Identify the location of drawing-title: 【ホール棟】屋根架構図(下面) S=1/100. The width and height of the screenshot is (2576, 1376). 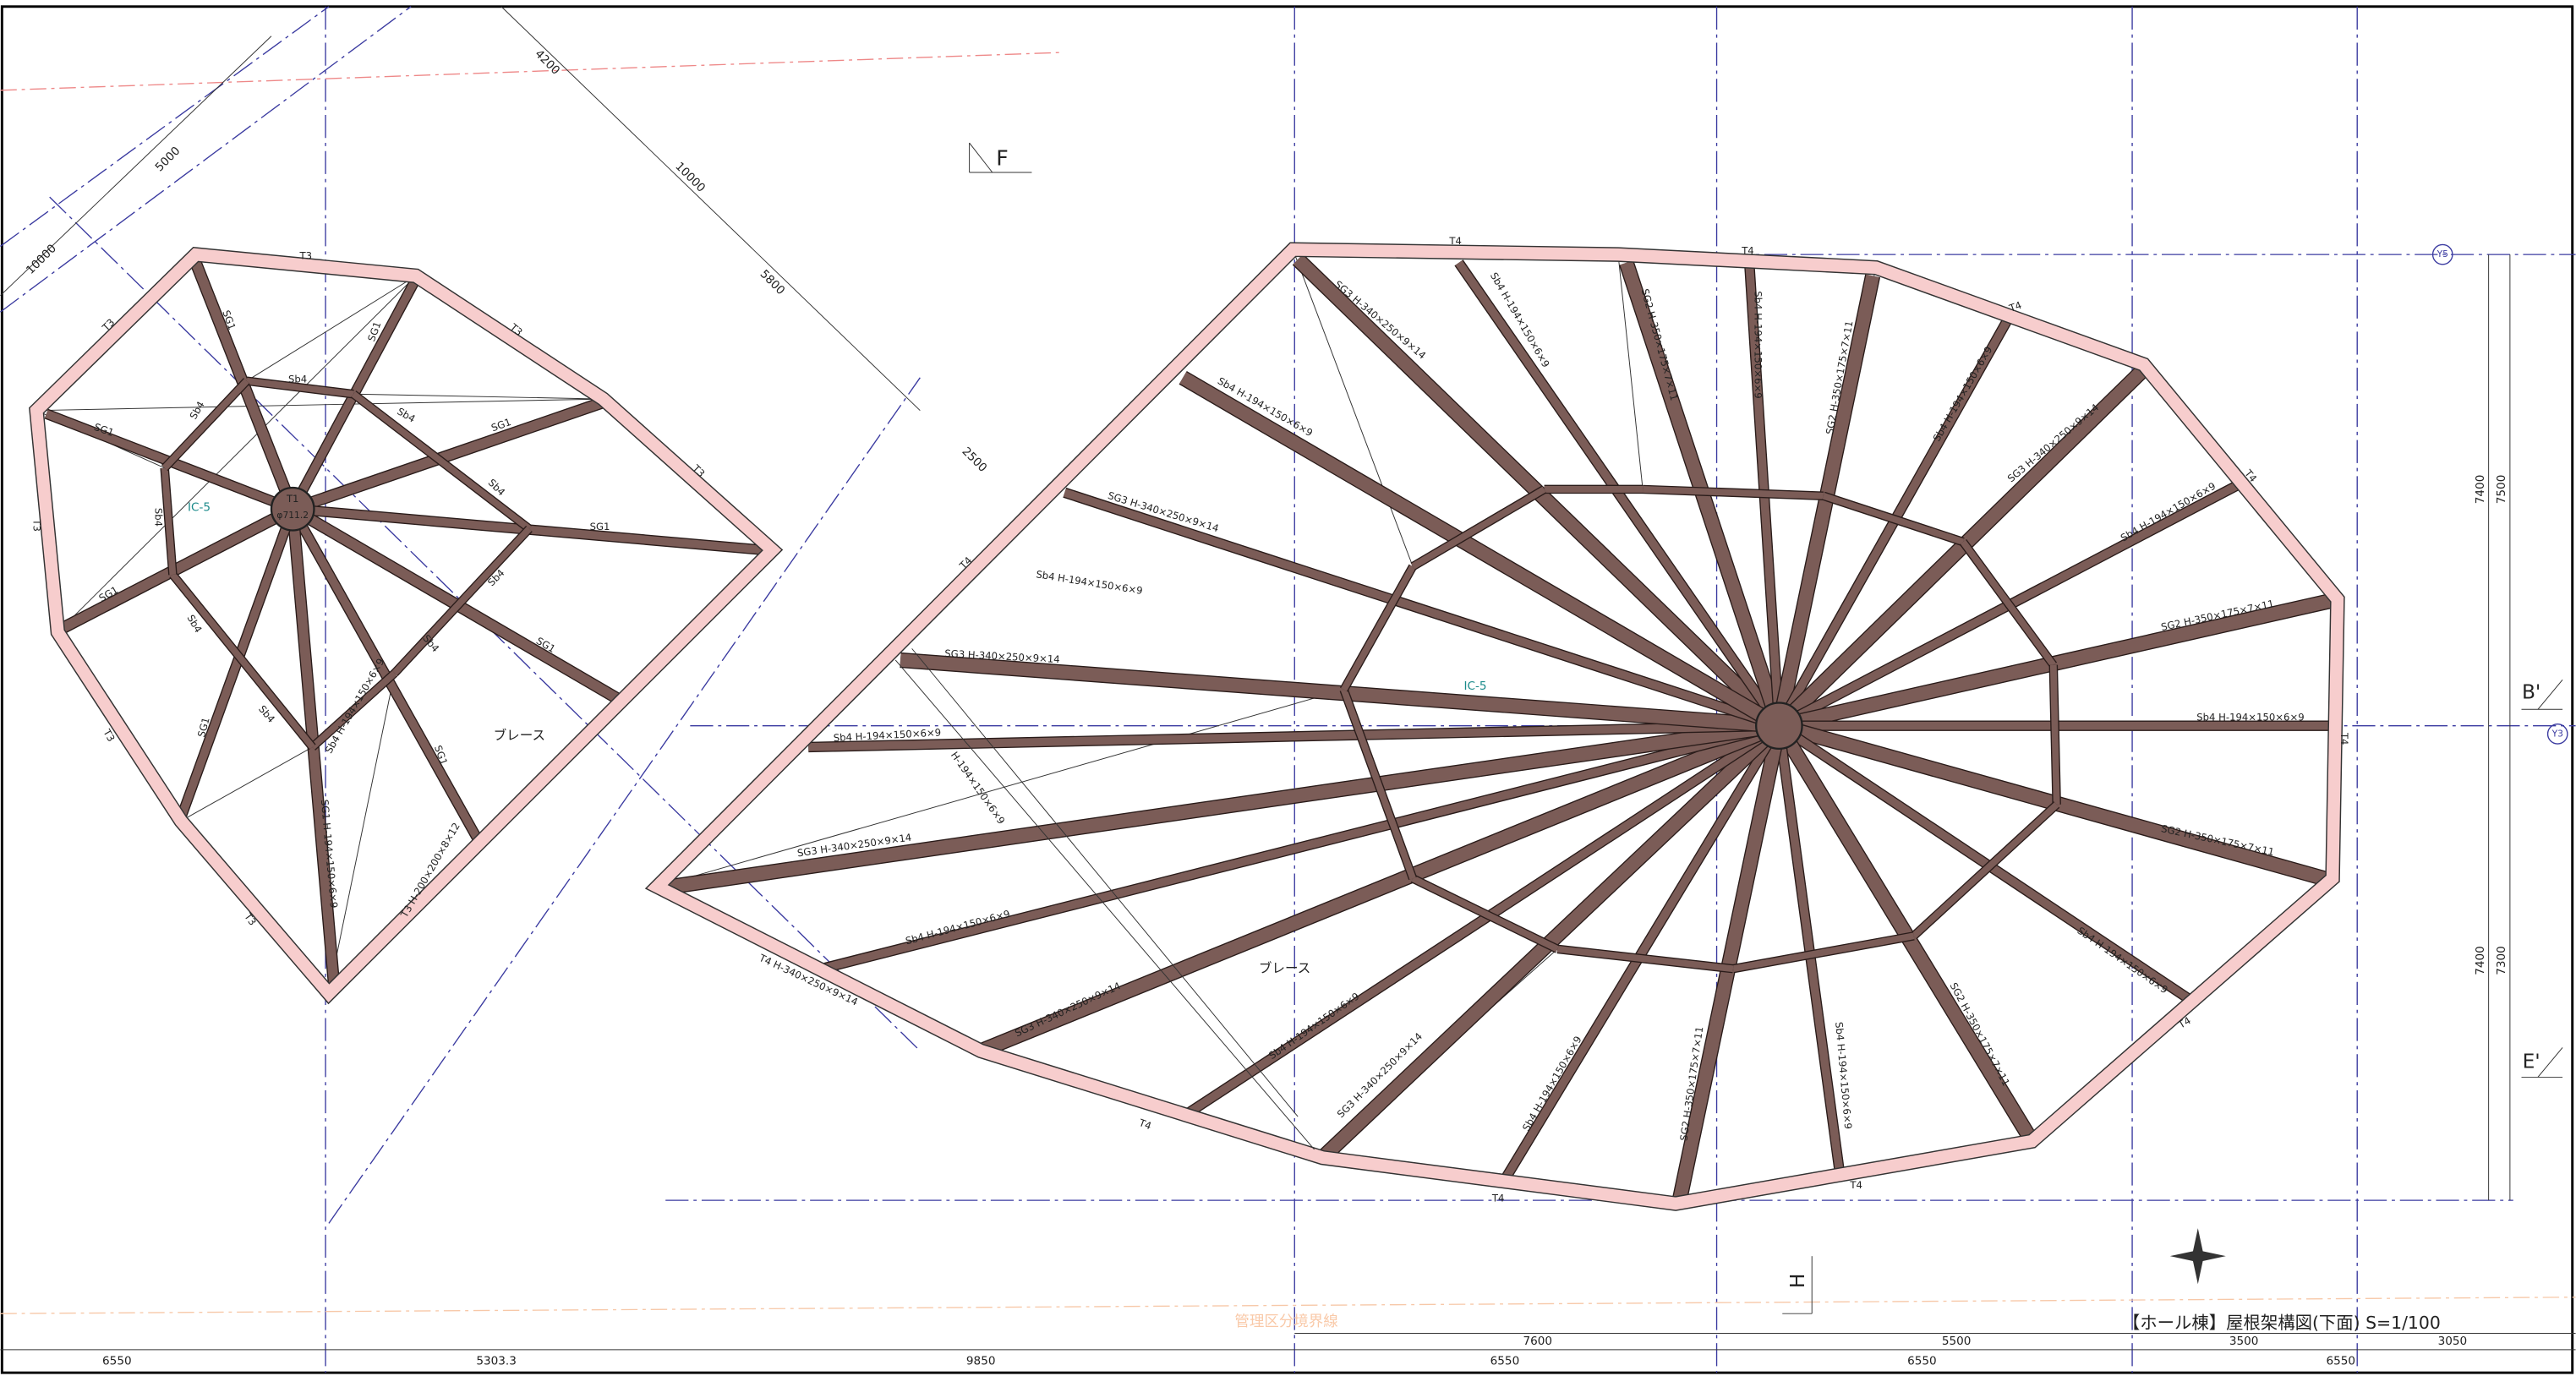
(2282, 1323).